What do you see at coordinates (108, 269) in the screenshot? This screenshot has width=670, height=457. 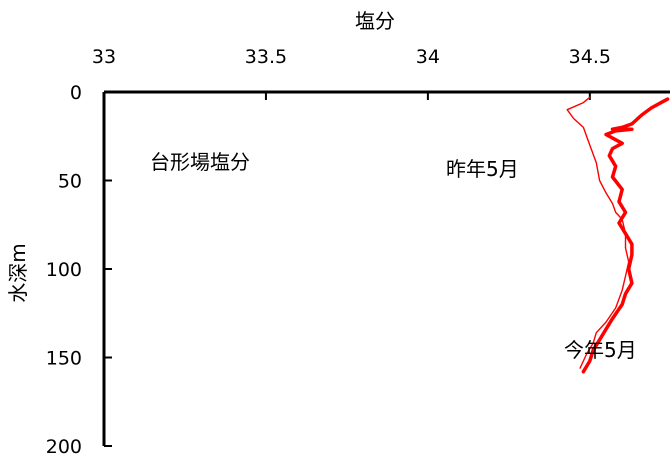 I see `y-ticks-group` at bounding box center [108, 269].